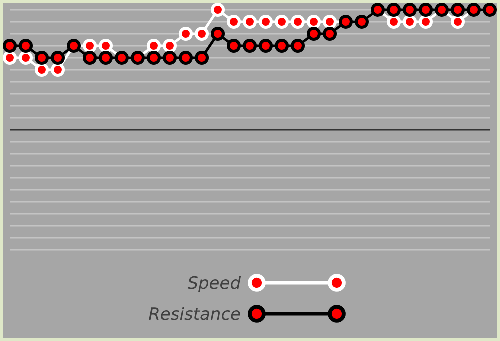 The width and height of the screenshot is (500, 341). What do you see at coordinates (215, 284) in the screenshot?
I see `legend-label: Speed` at bounding box center [215, 284].